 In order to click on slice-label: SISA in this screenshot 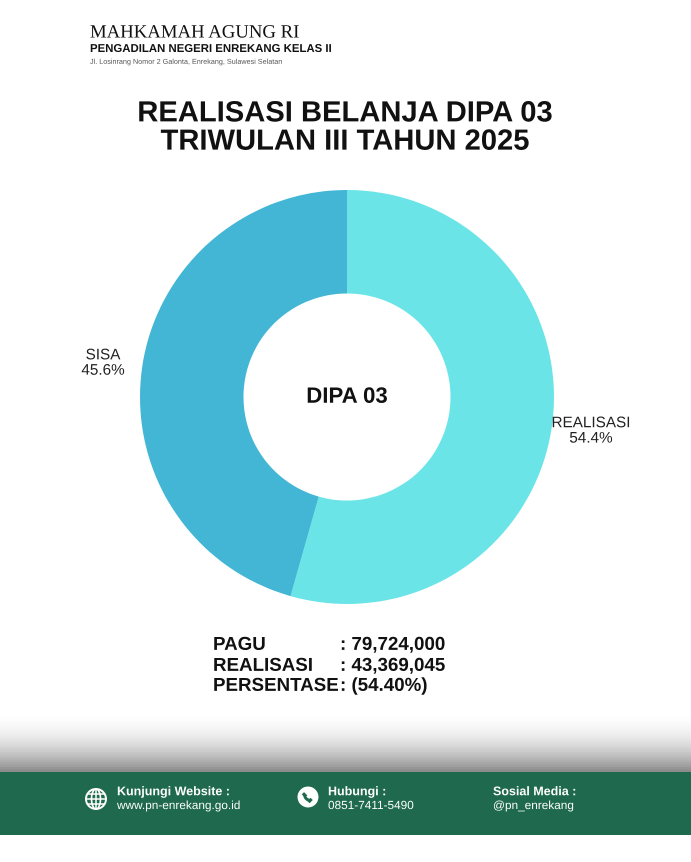, I will do `click(103, 354)`.